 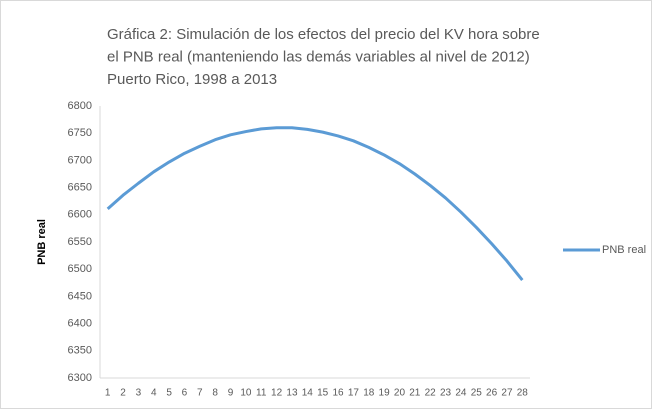 I want to click on x-tick-label: 14, so click(x=308, y=393).